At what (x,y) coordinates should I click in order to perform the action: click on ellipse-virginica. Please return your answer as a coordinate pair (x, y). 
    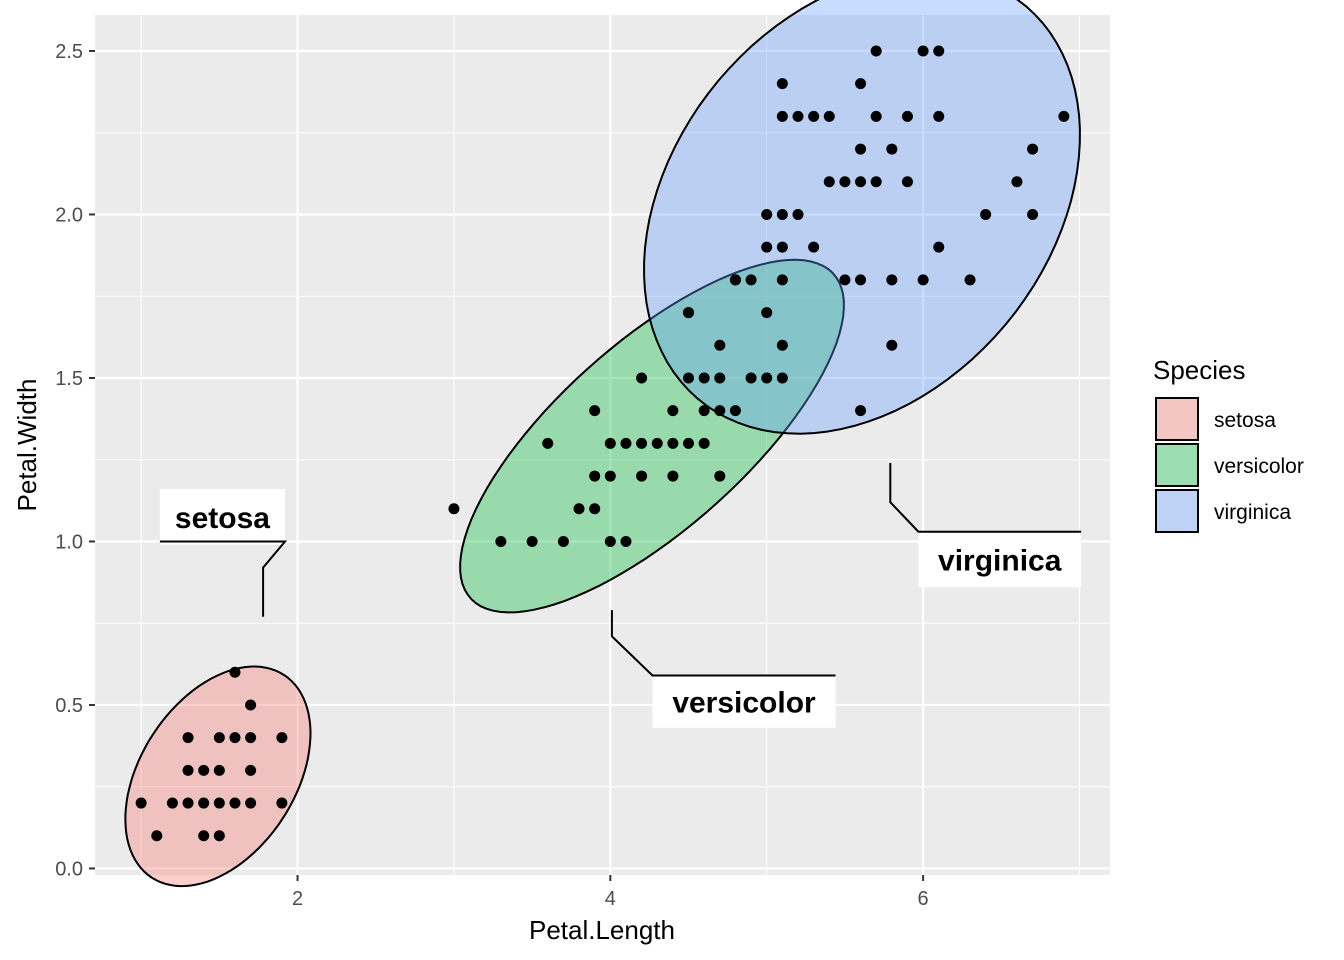
    Looking at the image, I should click on (862, 217).